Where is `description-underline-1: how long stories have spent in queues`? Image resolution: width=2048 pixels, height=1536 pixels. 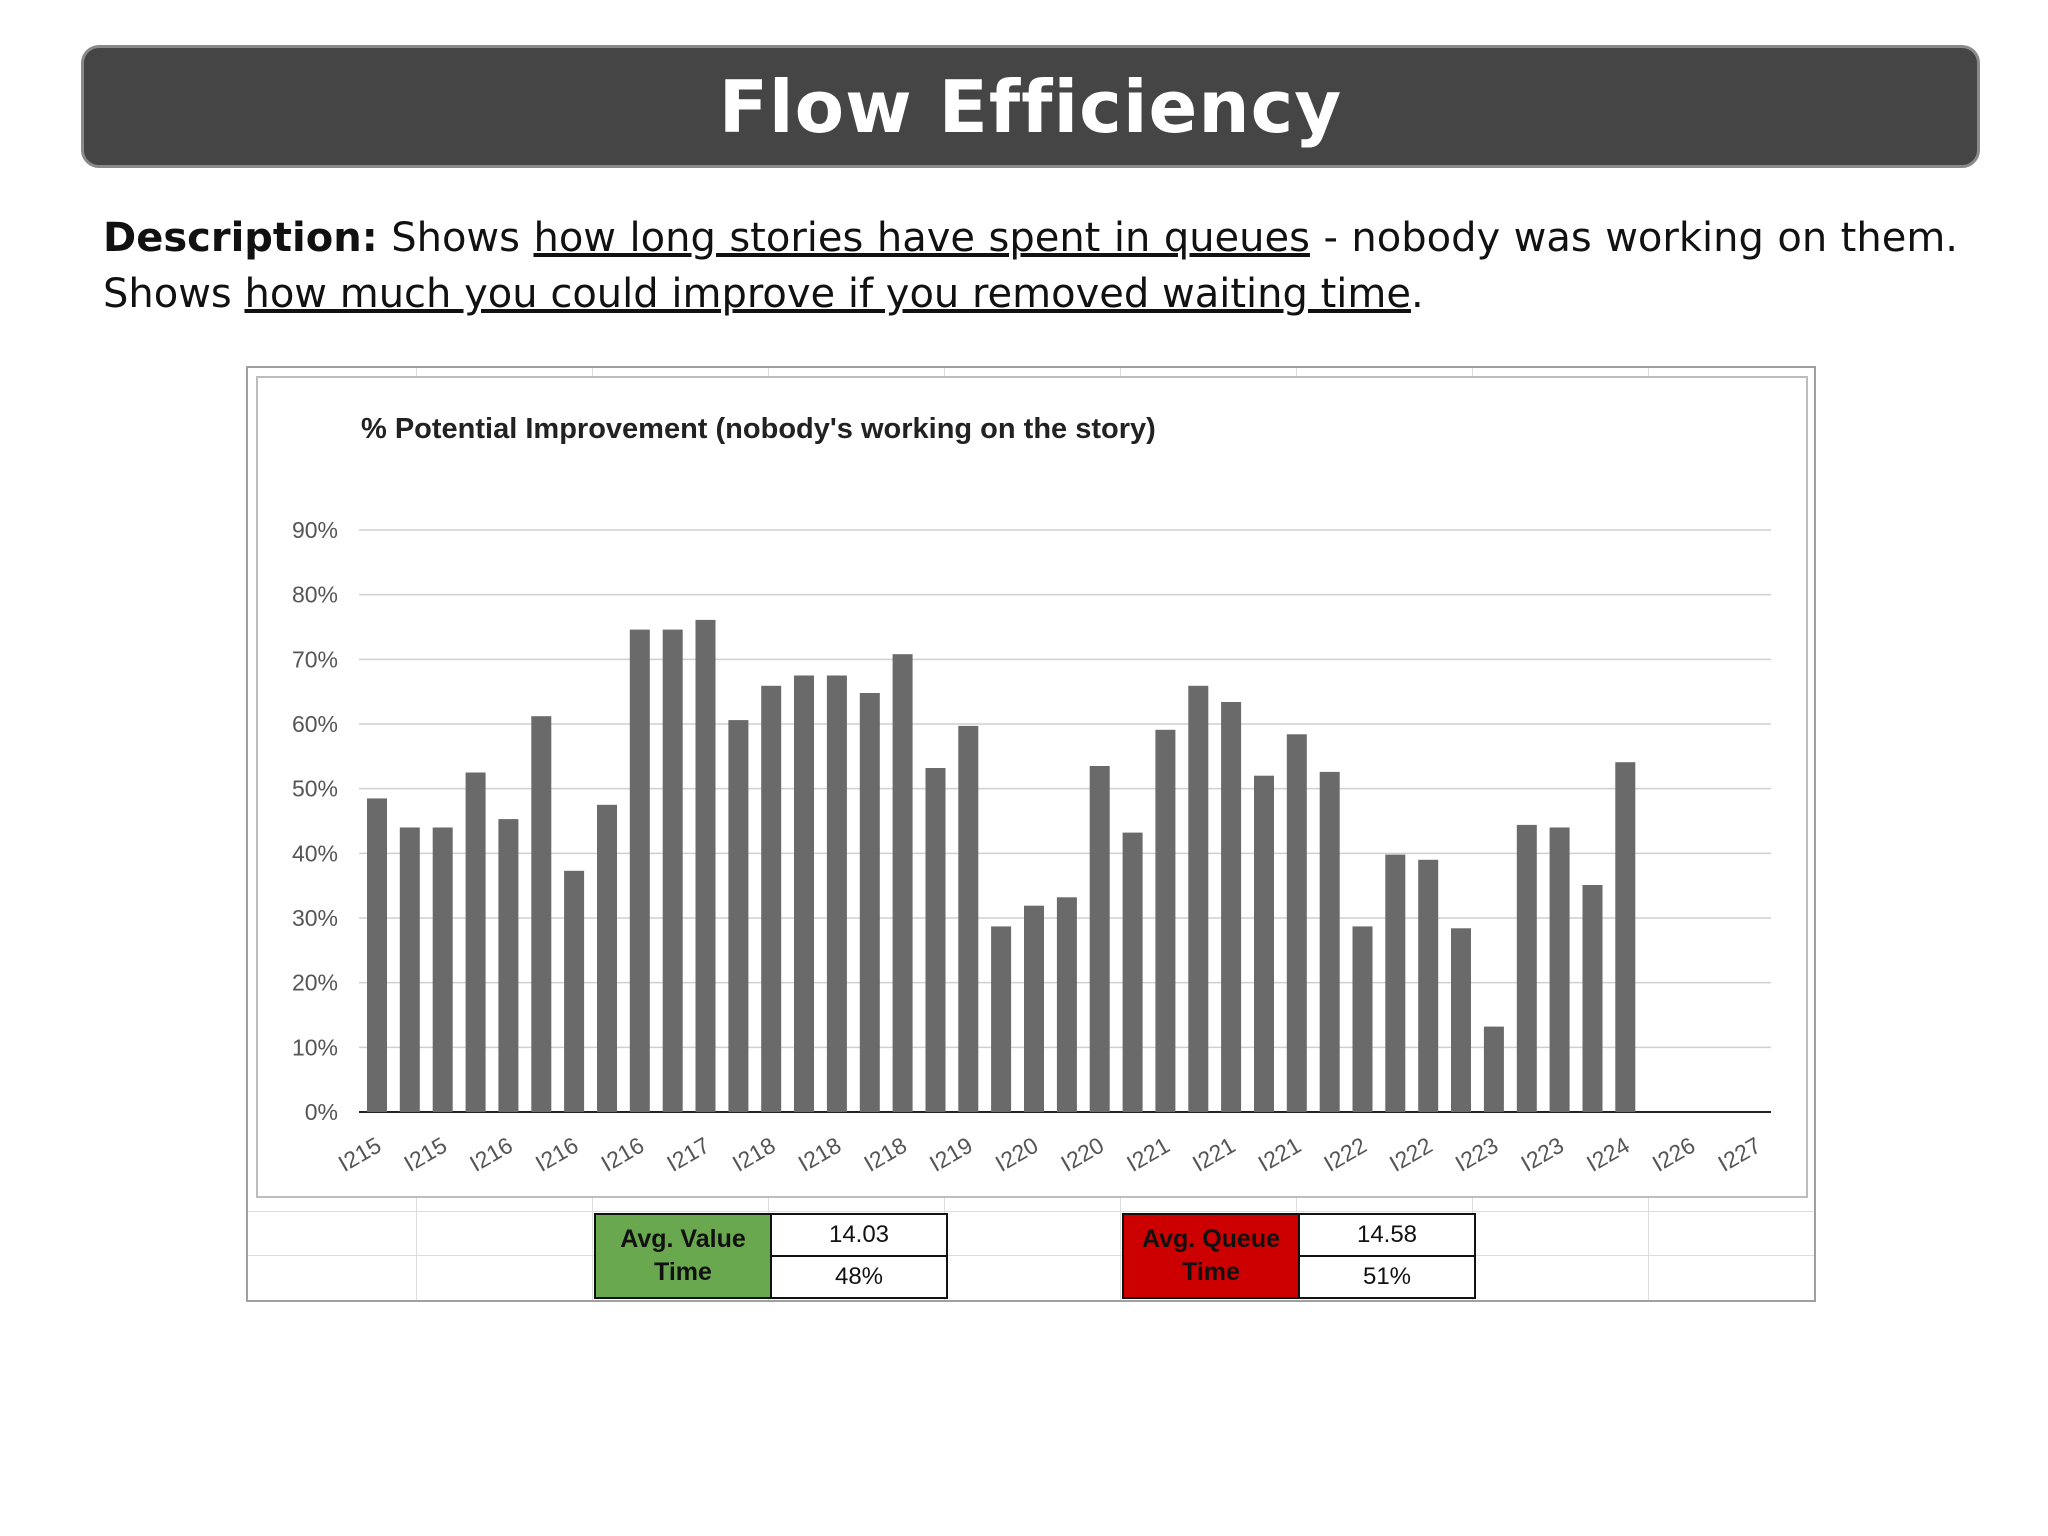 description-underline-1: how long stories have spent in queues is located at coordinates (921, 238).